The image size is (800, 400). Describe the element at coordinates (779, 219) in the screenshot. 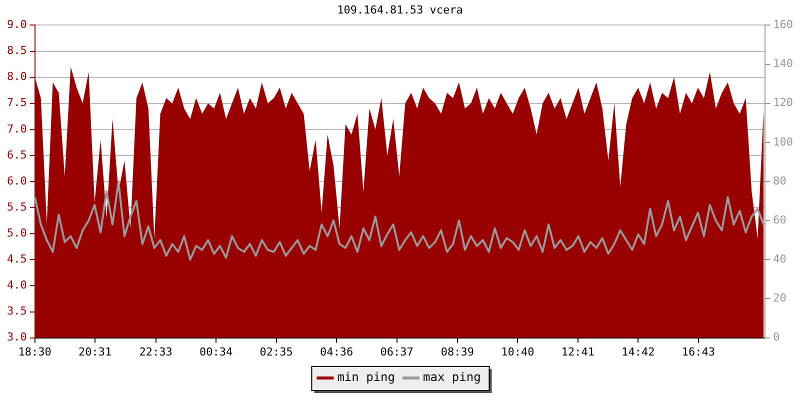

I see `y2-tick-label: 60` at that location.